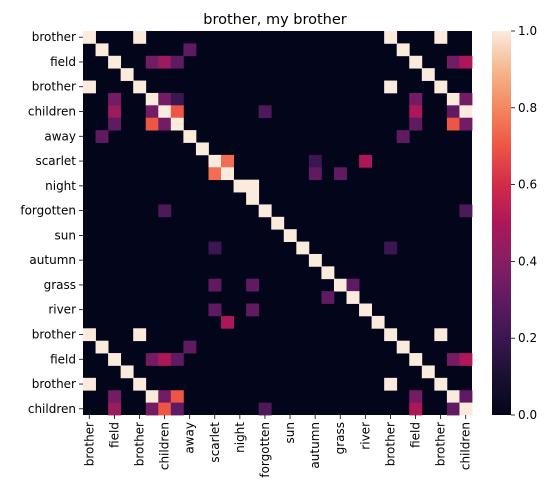 This screenshot has height=498, width=551. What do you see at coordinates (60, 186) in the screenshot?
I see `y-tick-label: night` at bounding box center [60, 186].